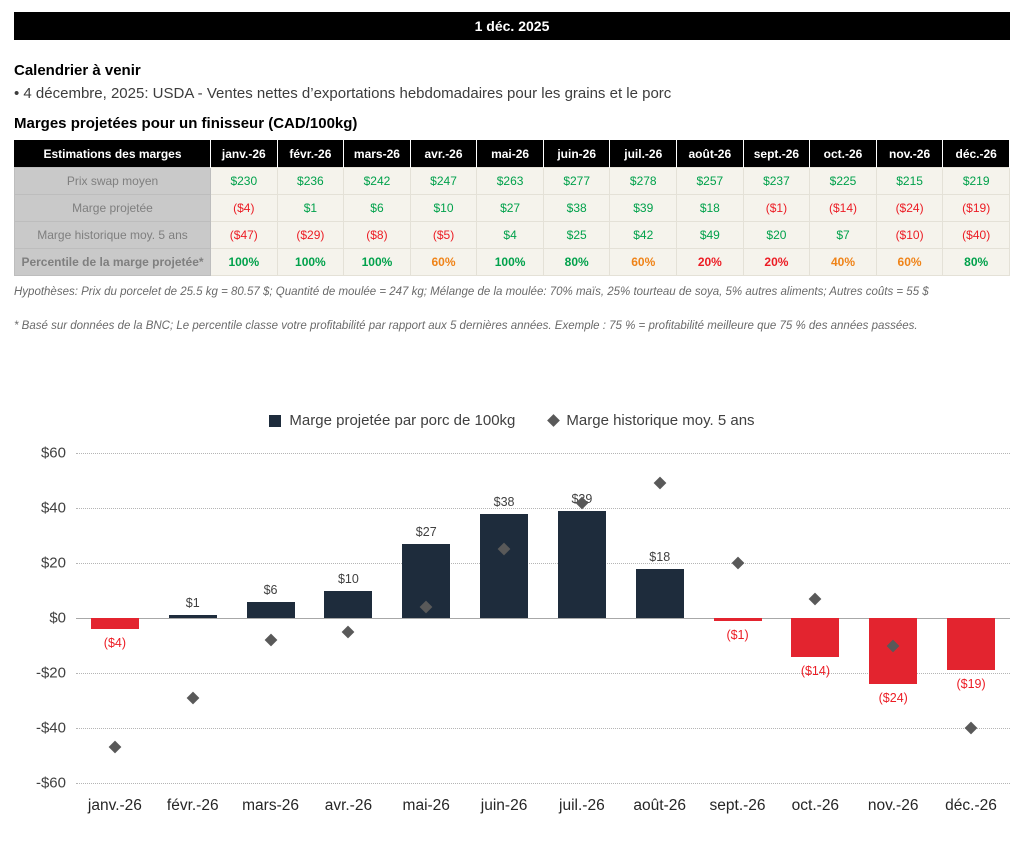  Describe the element at coordinates (643, 154) in the screenshot. I see `column-header-month: juil.-26` at that location.